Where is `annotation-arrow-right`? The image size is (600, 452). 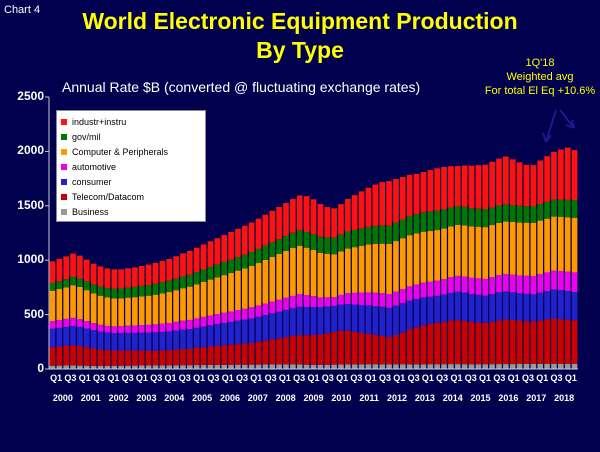 annotation-arrow-right is located at coordinates (567, 119).